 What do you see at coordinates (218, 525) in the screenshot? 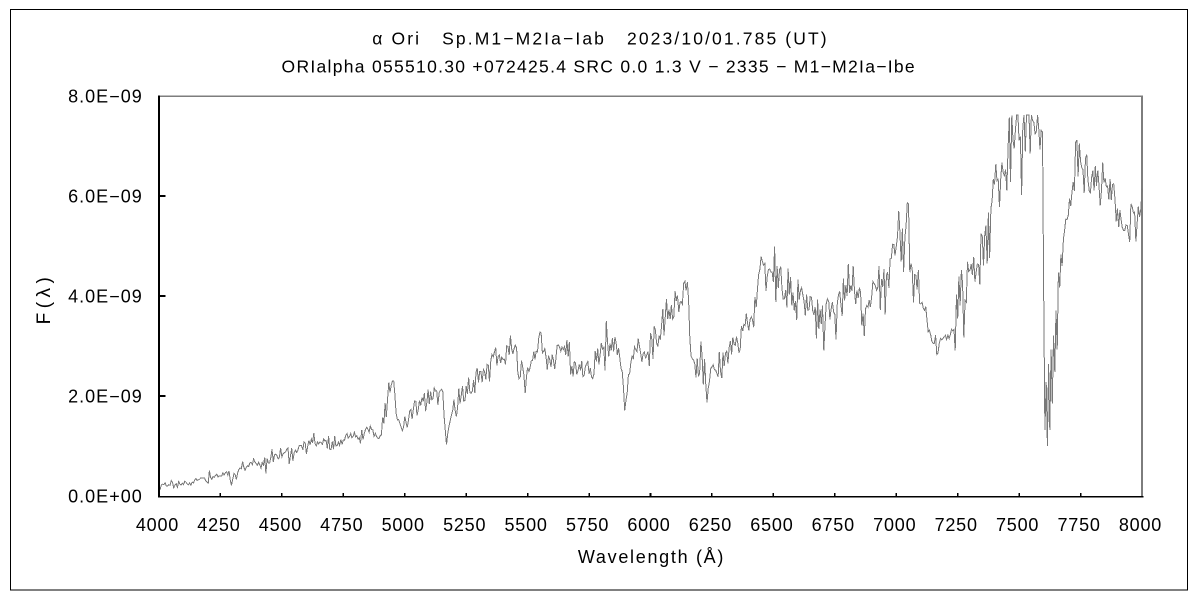
I see `svg-text: 4250` at bounding box center [218, 525].